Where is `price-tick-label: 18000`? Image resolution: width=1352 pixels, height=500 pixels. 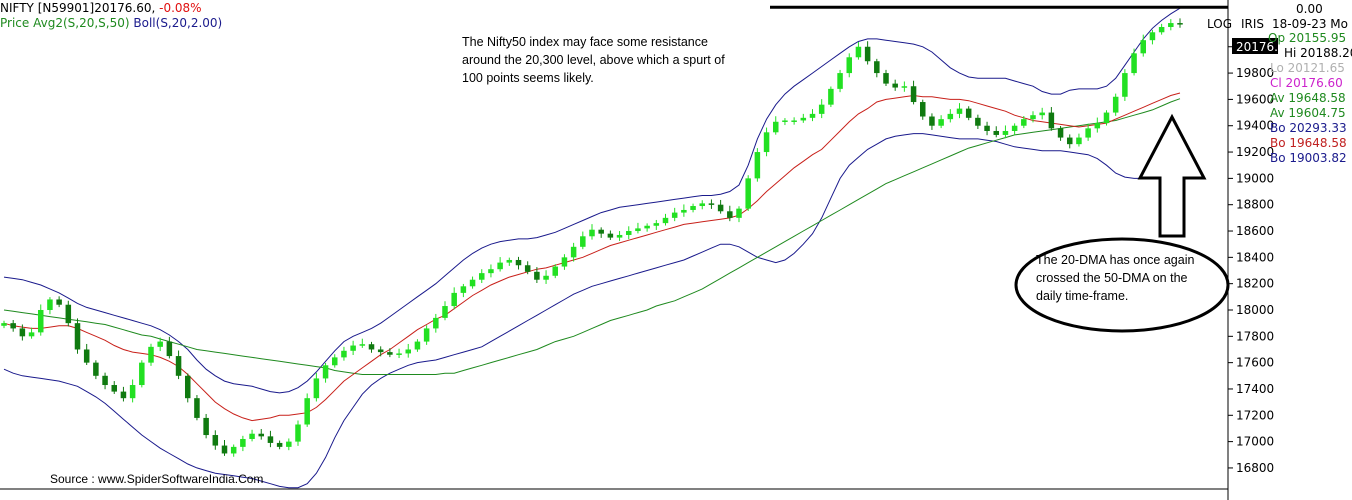 price-tick-label: 18000 is located at coordinates (1255, 310).